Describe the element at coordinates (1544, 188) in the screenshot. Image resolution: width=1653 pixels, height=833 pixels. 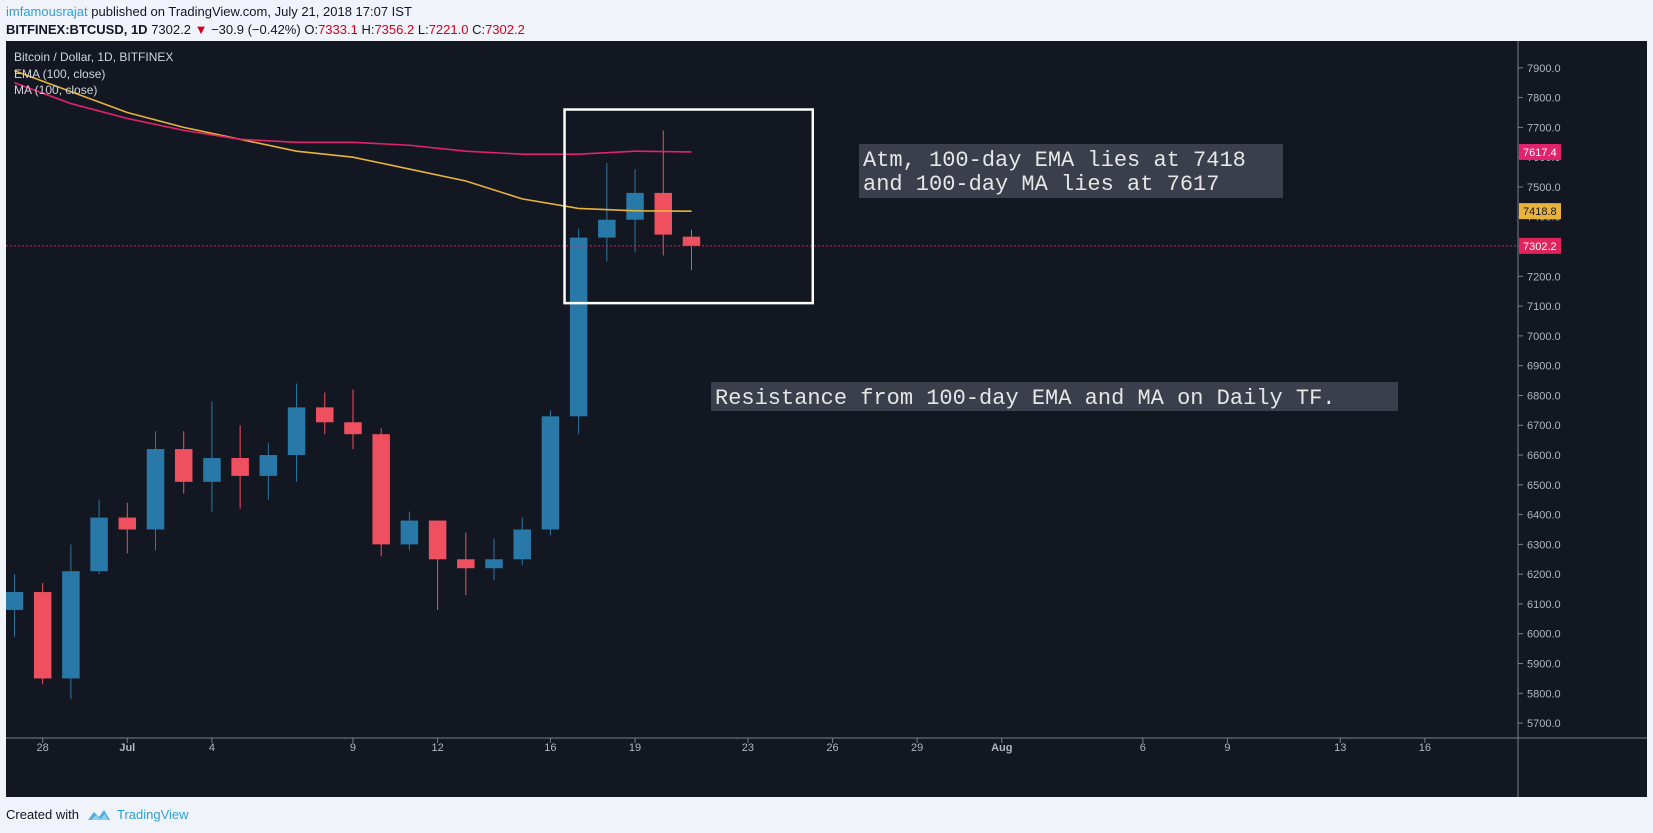
I see `price-tick-label: 7500.0` at that location.